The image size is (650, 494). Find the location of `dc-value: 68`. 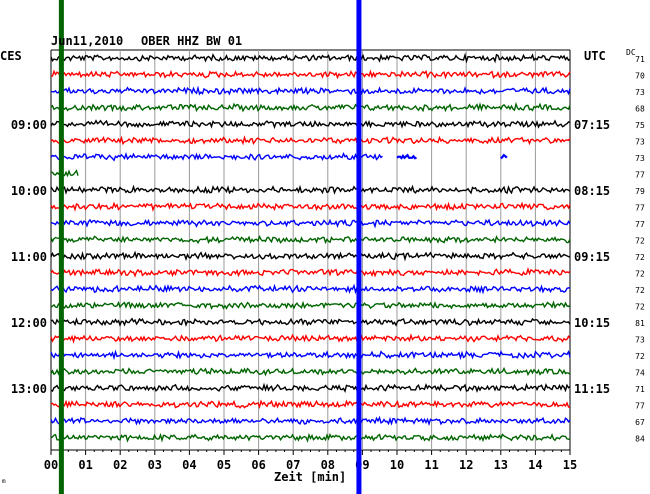

dc-value: 68 is located at coordinates (640, 109).